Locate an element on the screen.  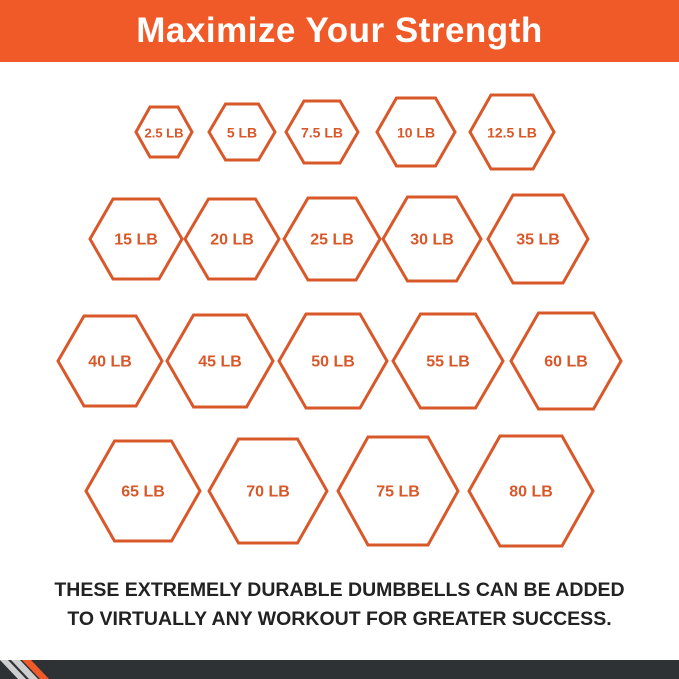
weight-label: 12.5 LB is located at coordinates (512, 133).